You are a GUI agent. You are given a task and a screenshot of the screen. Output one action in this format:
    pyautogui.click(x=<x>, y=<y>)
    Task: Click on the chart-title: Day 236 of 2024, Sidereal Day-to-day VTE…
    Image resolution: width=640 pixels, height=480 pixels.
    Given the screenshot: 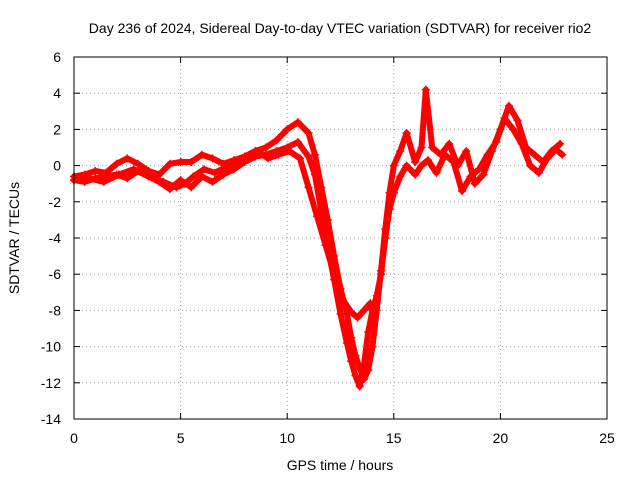 What is the action you would take?
    pyautogui.click(x=340, y=28)
    